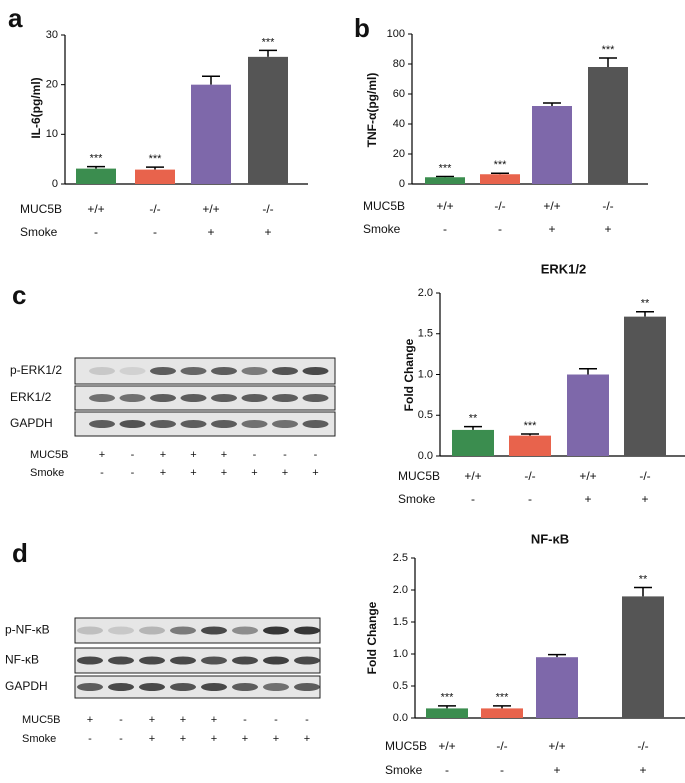 Image resolution: width=685 pixels, height=783 pixels. Describe the element at coordinates (372, 110) in the screenshot. I see `y-axis-label: TNF-α(pg/ml)` at that location.